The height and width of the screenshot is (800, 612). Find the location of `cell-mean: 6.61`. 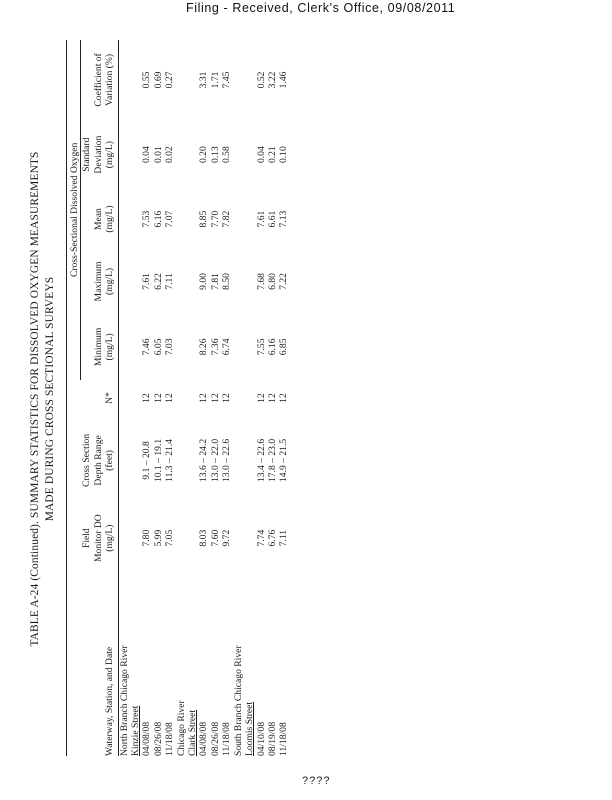

cell-mean: 6.61 is located at coordinates (272, 219).